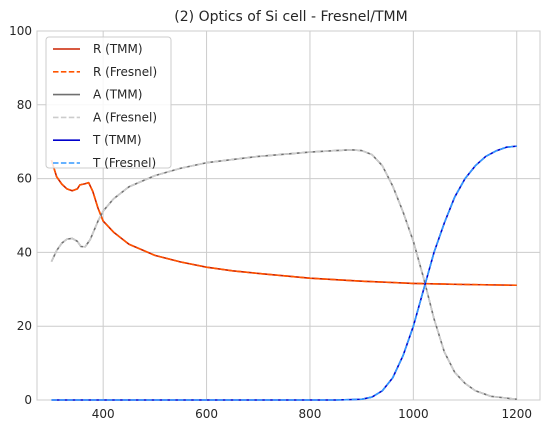 The height and width of the screenshot is (433, 548). I want to click on legend-label-t-tmm: T (TMM), so click(117, 140).